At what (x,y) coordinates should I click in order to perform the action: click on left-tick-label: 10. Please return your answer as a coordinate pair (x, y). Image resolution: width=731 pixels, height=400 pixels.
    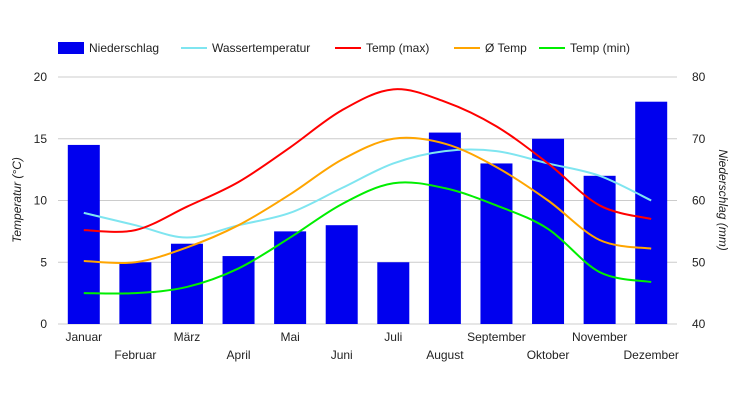
    Looking at the image, I should click on (41, 201).